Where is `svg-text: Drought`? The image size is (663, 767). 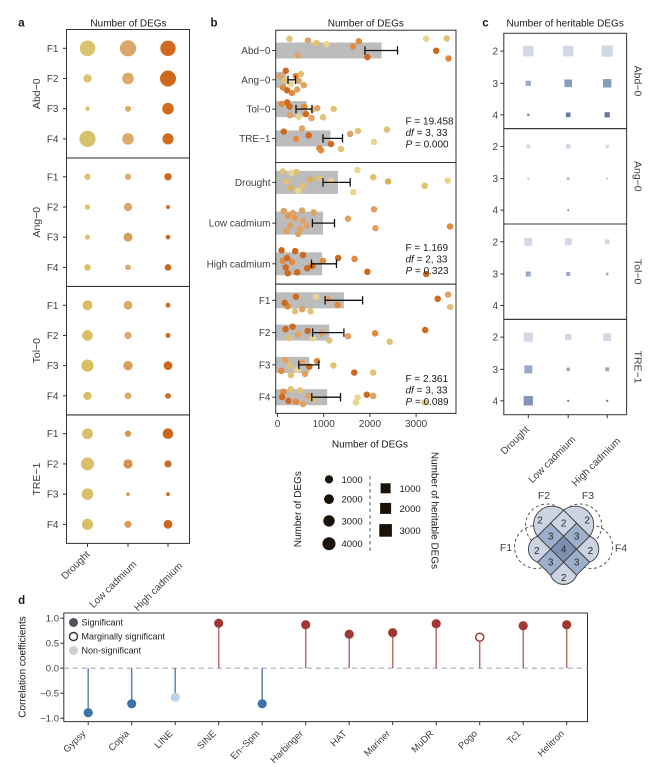 svg-text: Drought is located at coordinates (253, 183).